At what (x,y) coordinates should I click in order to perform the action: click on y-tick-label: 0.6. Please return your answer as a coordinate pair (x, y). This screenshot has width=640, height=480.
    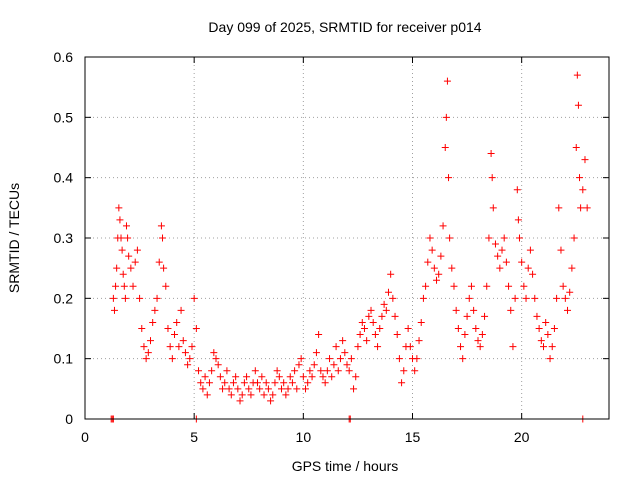
    Looking at the image, I should click on (64, 57).